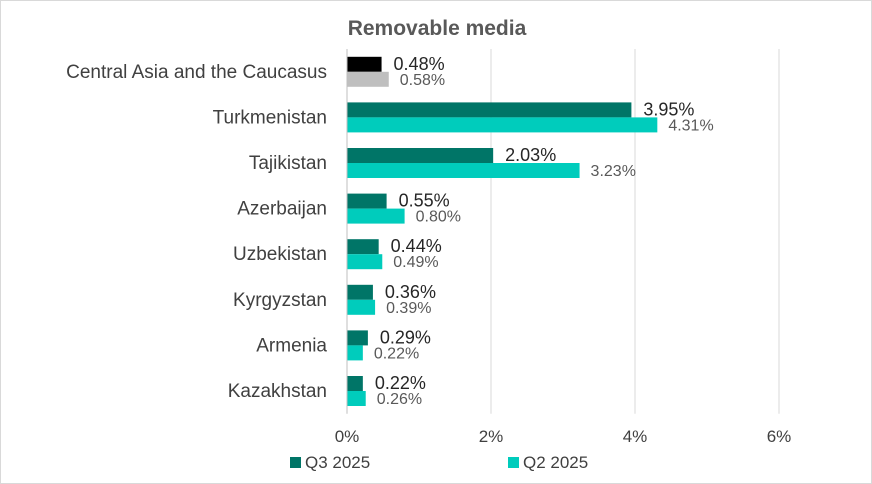  I want to click on legend-label: Q3 2025, so click(337, 462).